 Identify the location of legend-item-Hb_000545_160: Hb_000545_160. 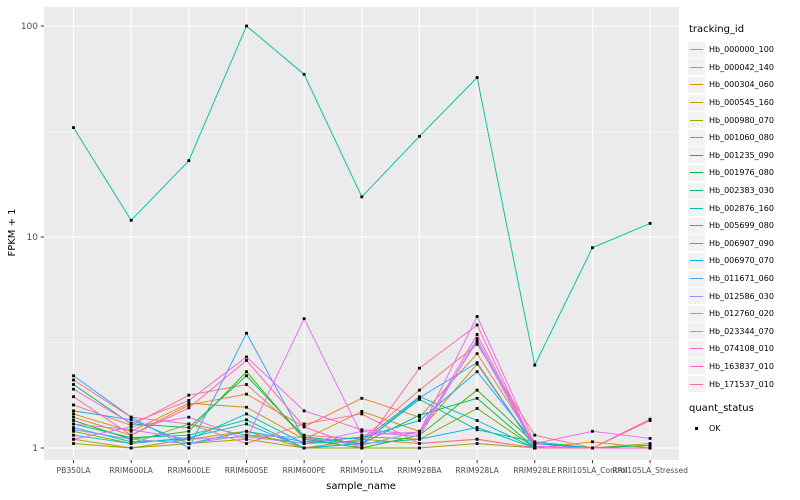
(744, 103).